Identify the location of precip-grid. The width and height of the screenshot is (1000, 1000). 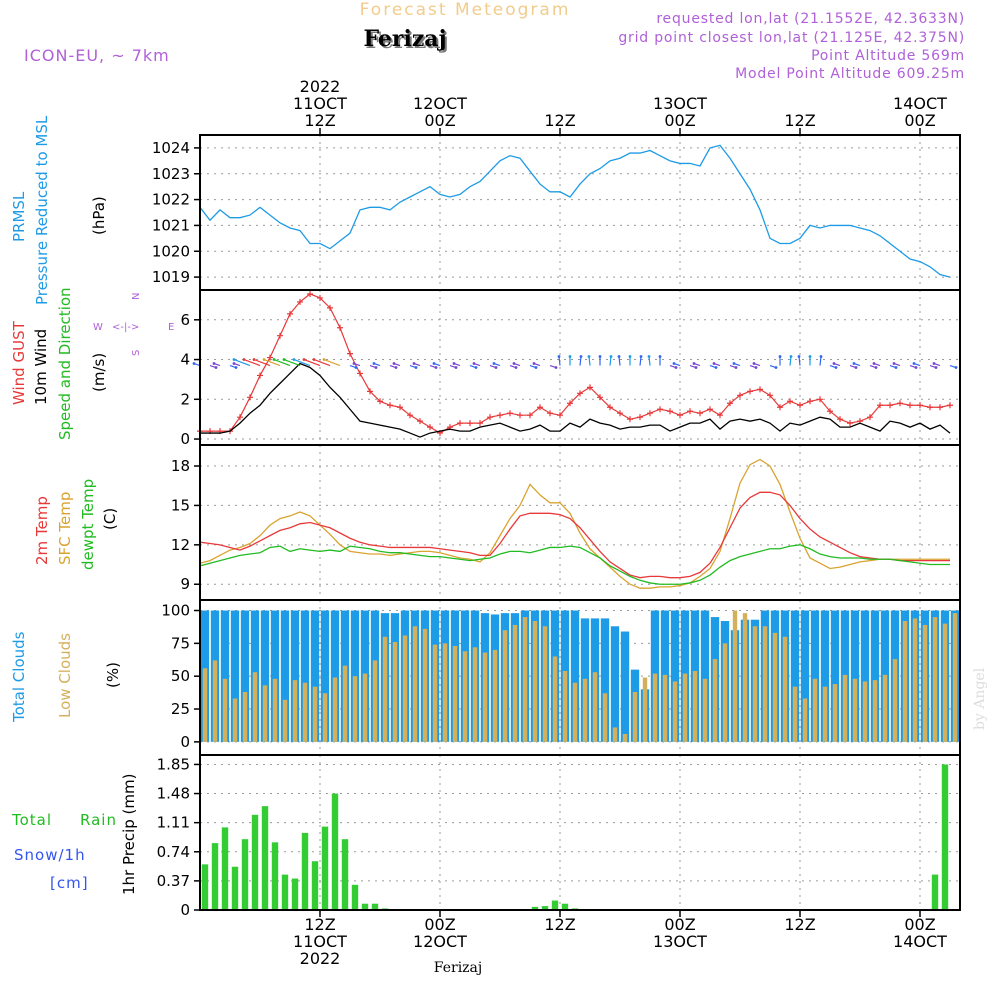
(577, 833).